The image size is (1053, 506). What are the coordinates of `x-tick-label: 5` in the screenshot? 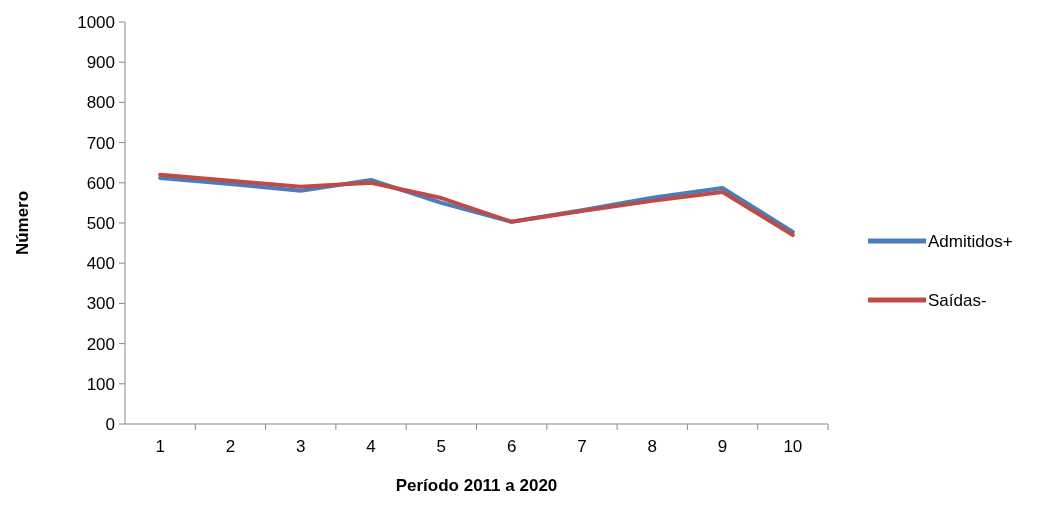 It's located at (441, 446).